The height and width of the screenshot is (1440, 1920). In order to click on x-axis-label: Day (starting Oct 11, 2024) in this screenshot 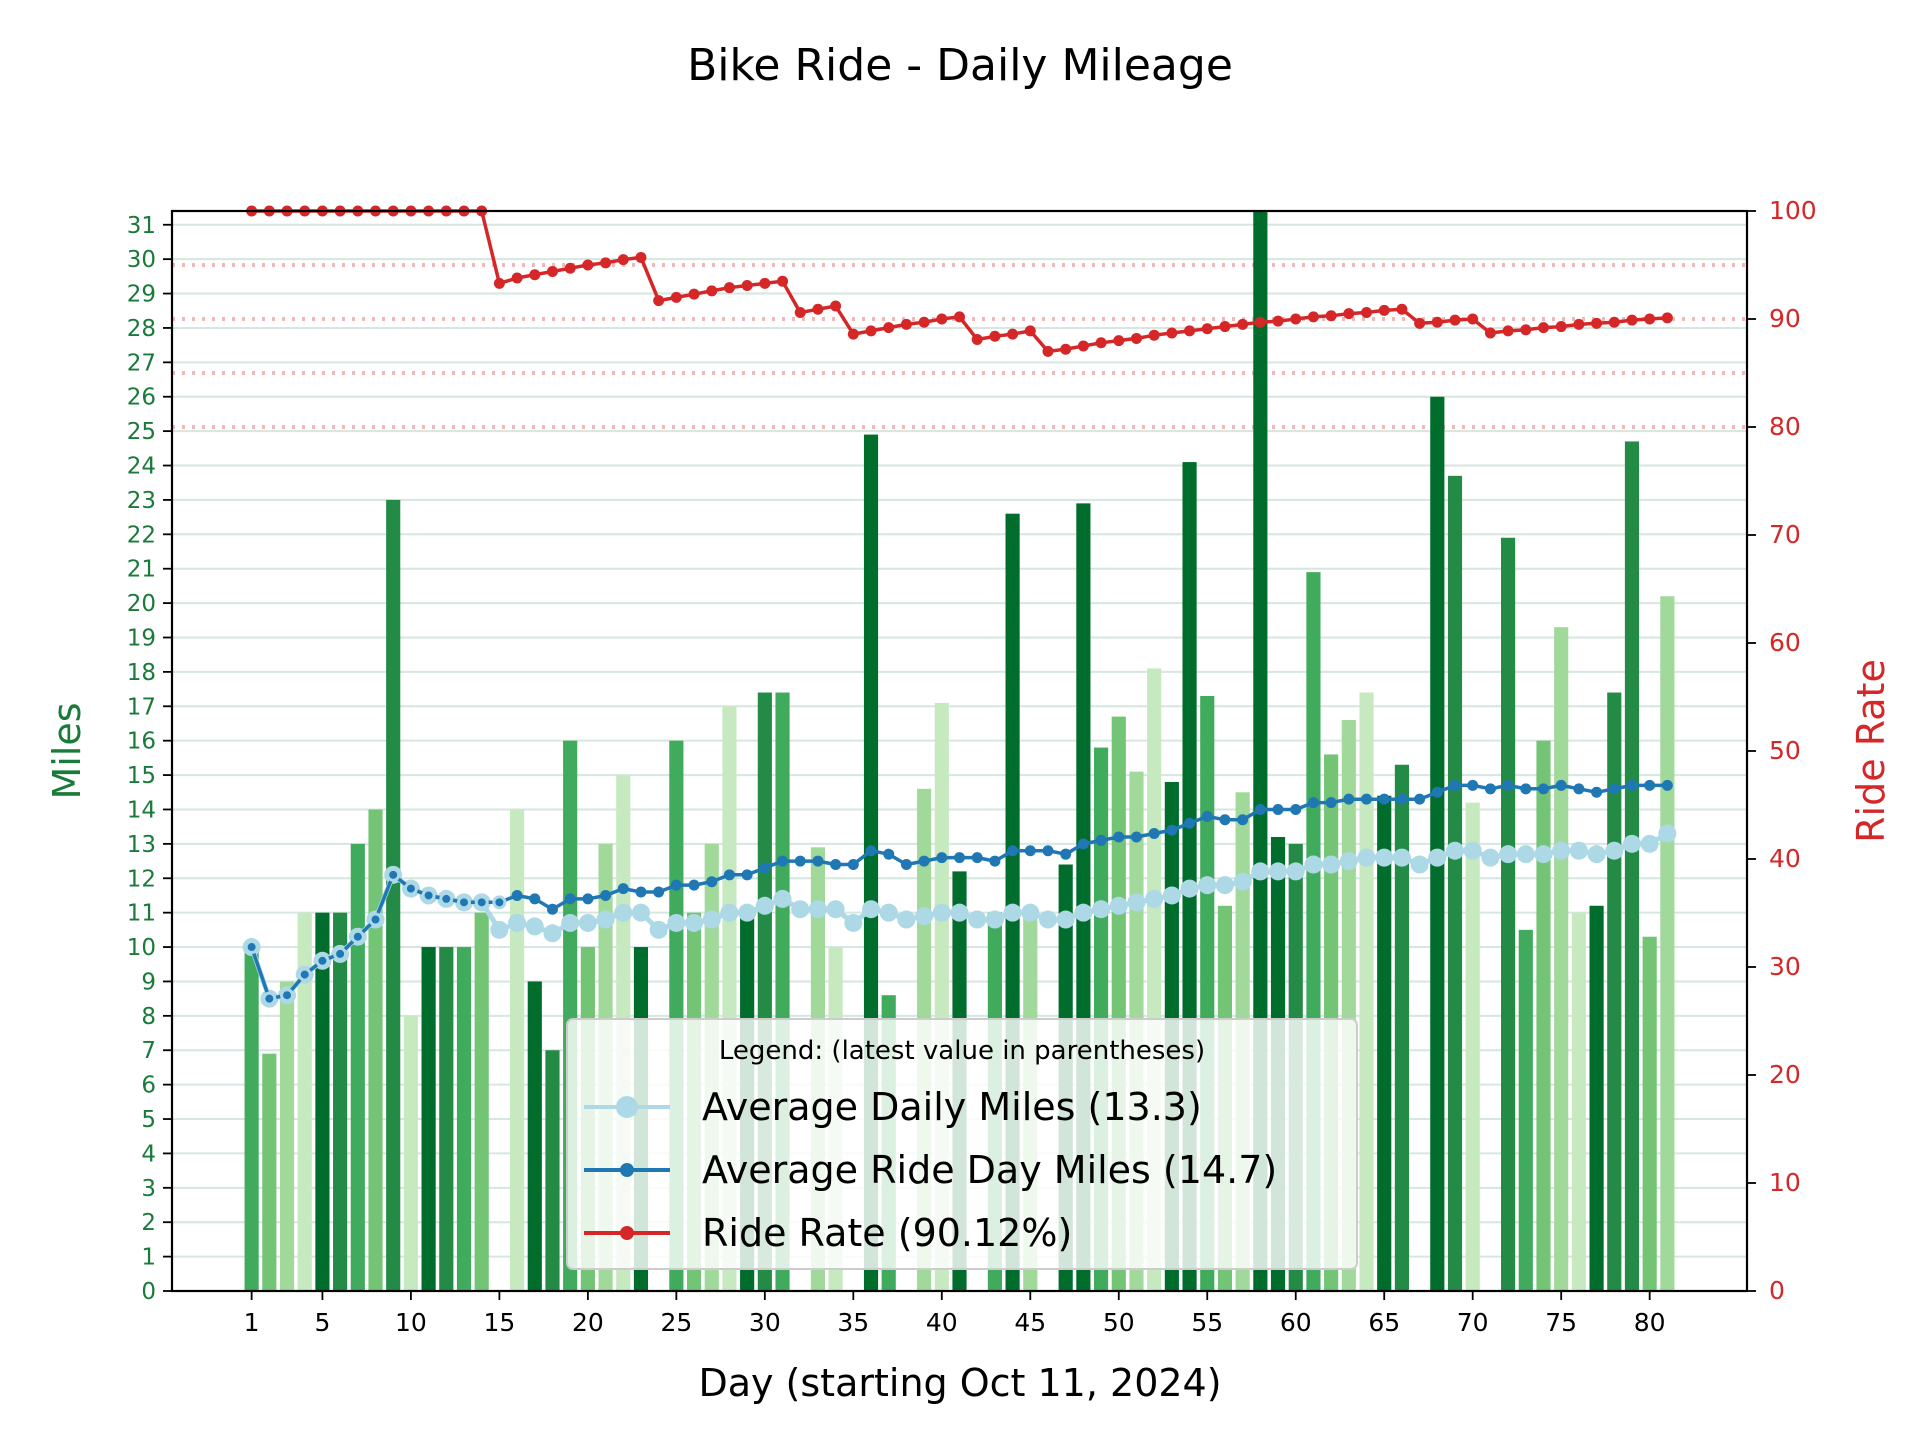, I will do `click(959, 1383)`.